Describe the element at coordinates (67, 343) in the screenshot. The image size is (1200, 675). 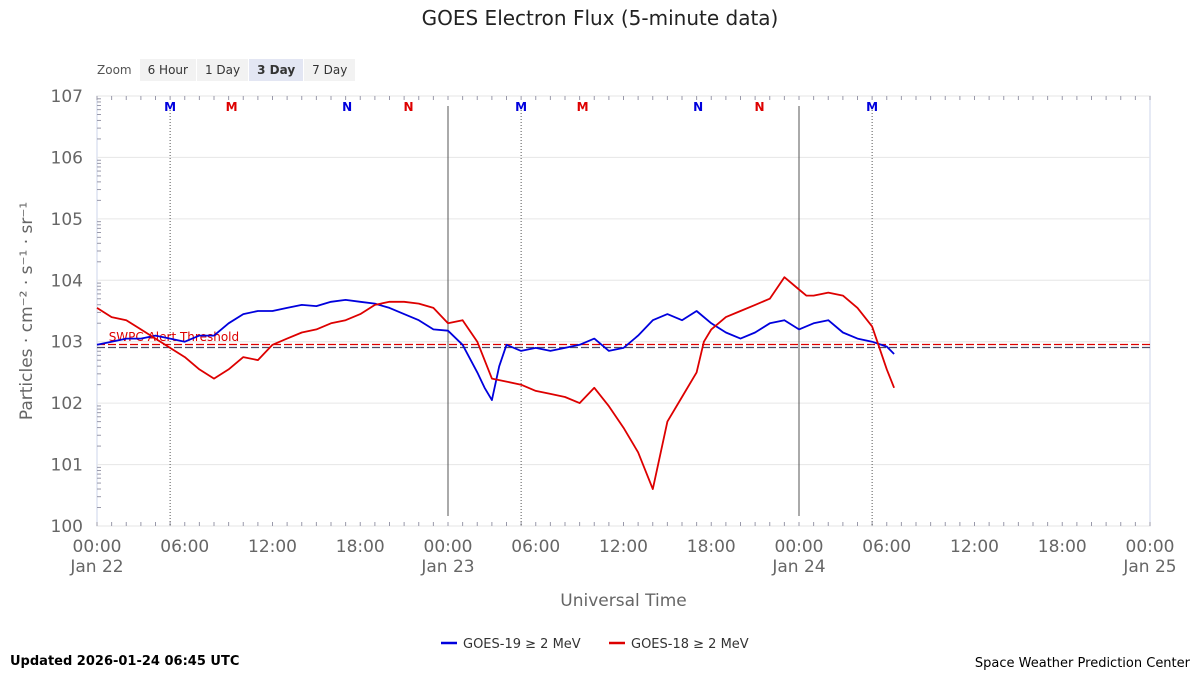
I see `y-tick-label: 103` at that location.